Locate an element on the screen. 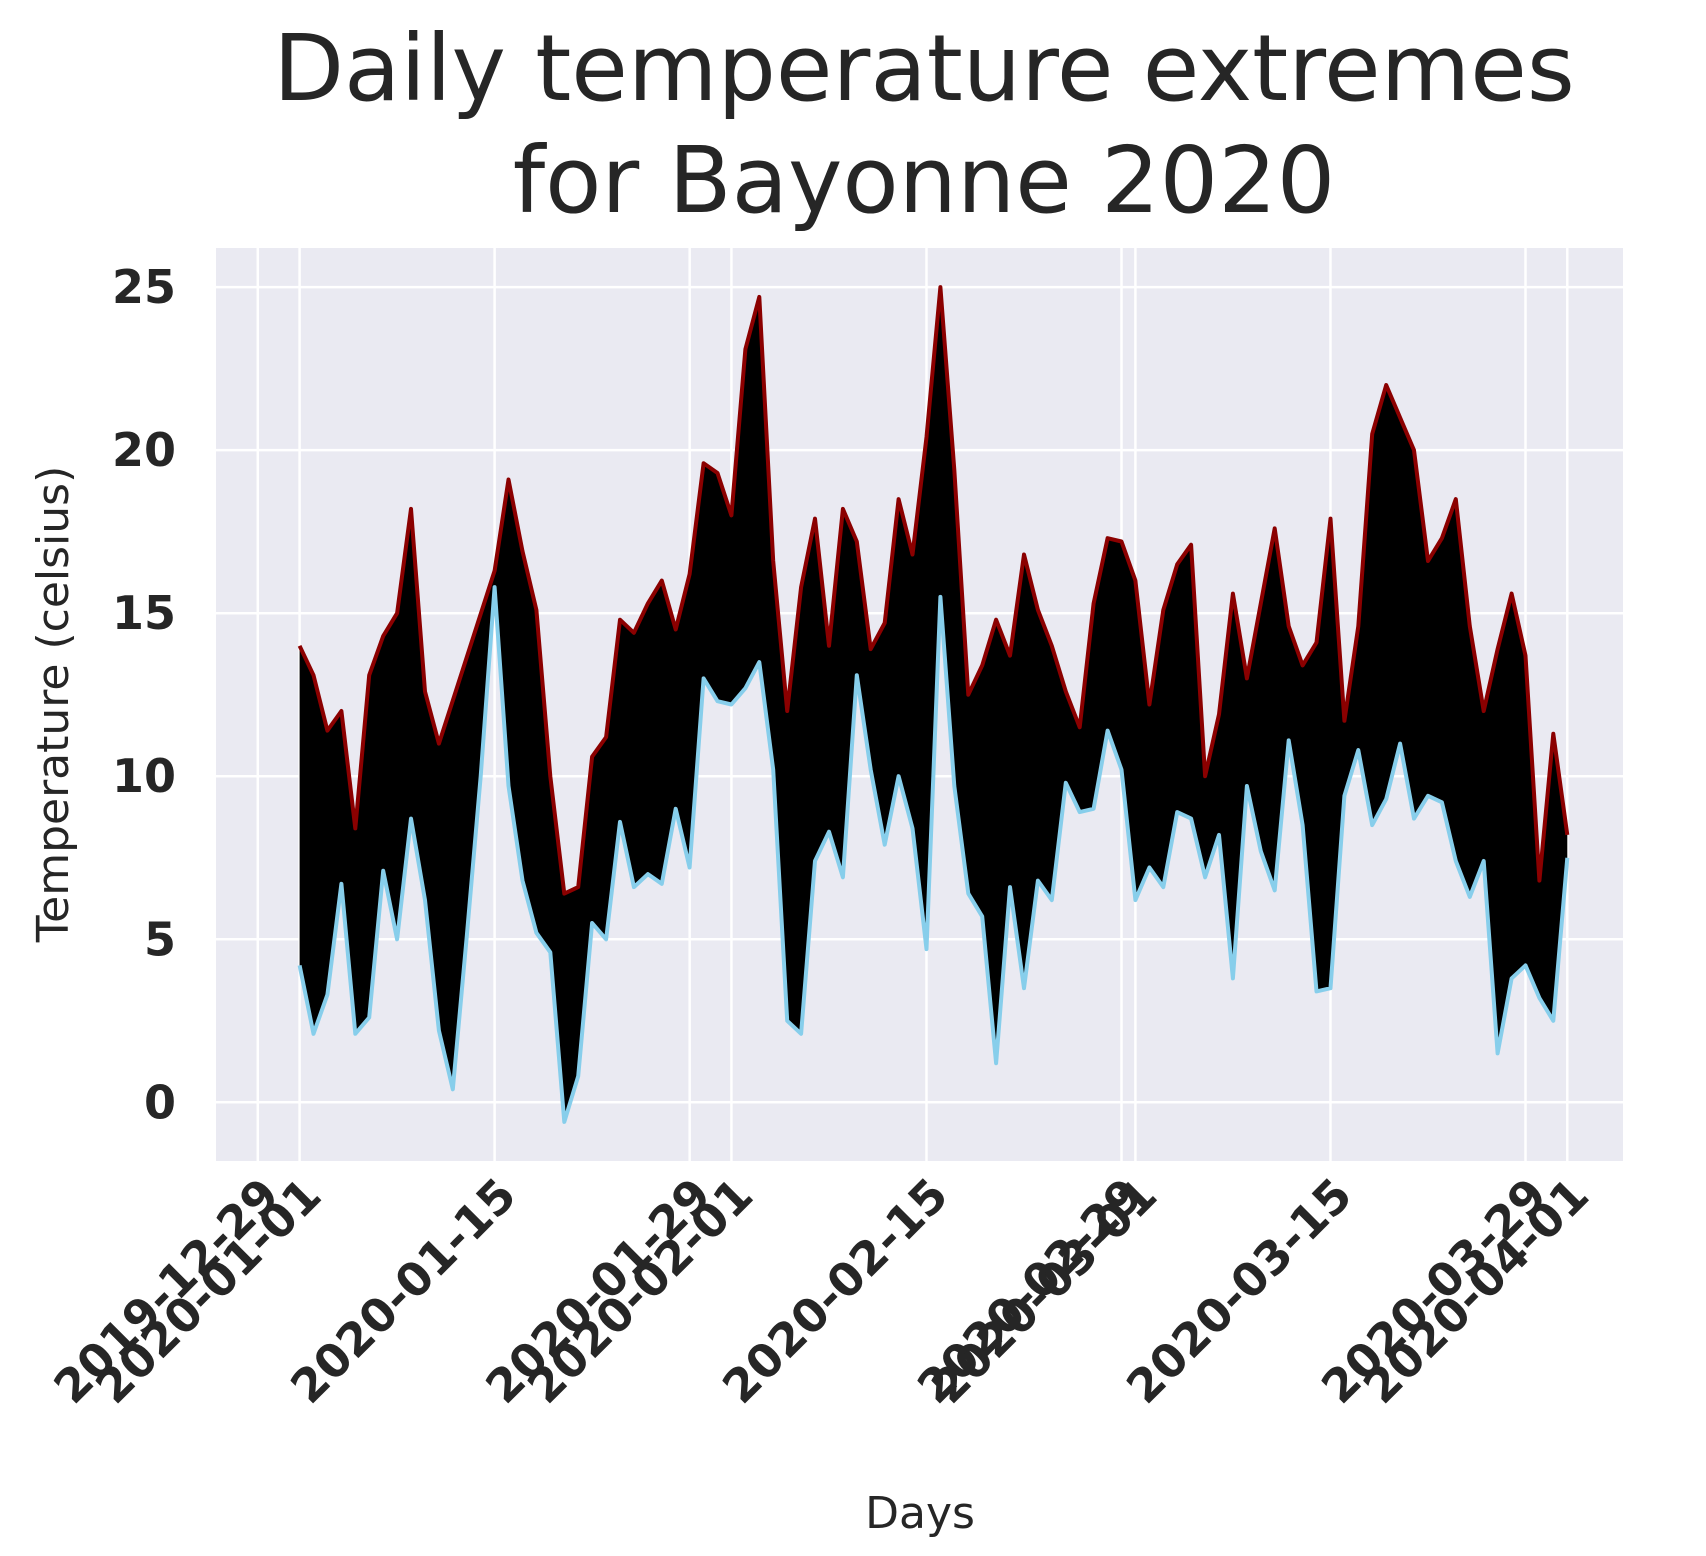 Image resolution: width=1706 pixels, height=1556 pixels. chart-title-line-2: for Bayonne 2020 is located at coordinates (924, 180).